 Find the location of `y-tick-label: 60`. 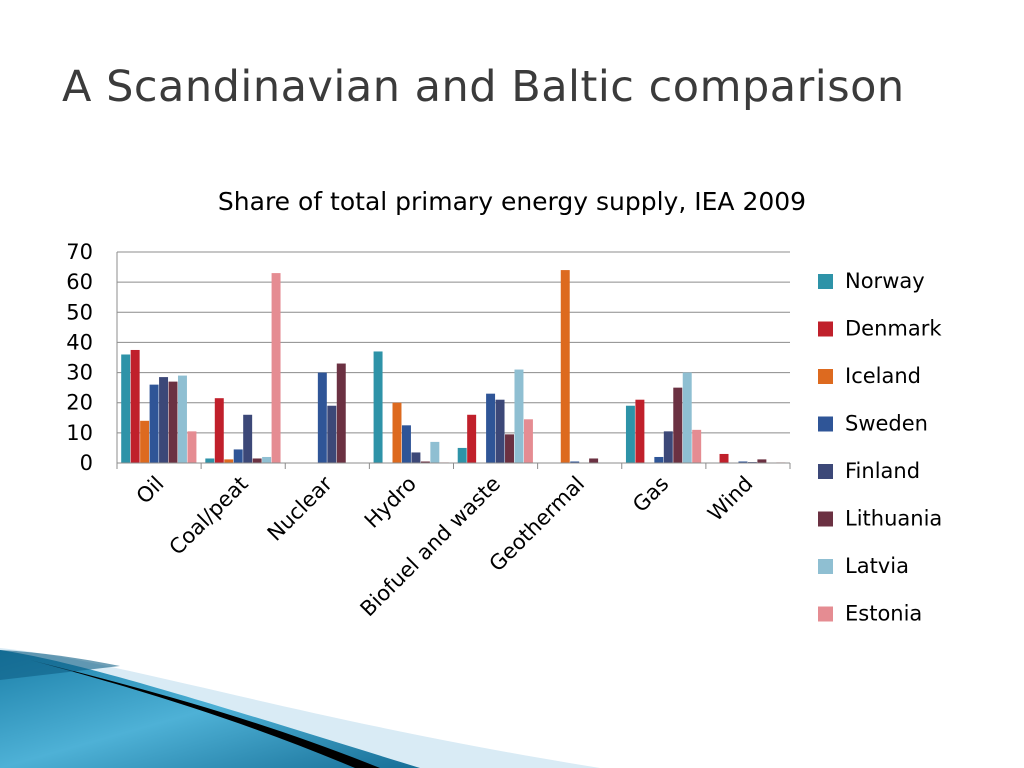

y-tick-label: 60 is located at coordinates (79, 282).